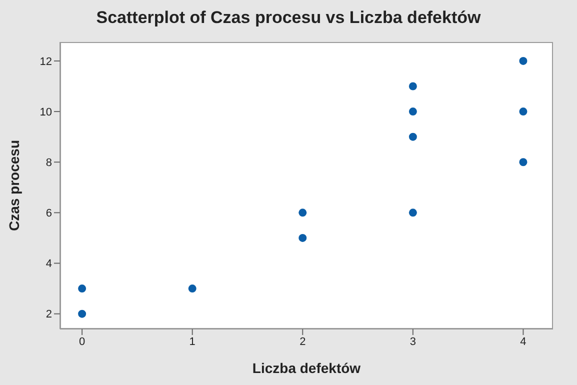 Image resolution: width=577 pixels, height=385 pixels. Describe the element at coordinates (49, 163) in the screenshot. I see `y-tick-label: 8` at that location.